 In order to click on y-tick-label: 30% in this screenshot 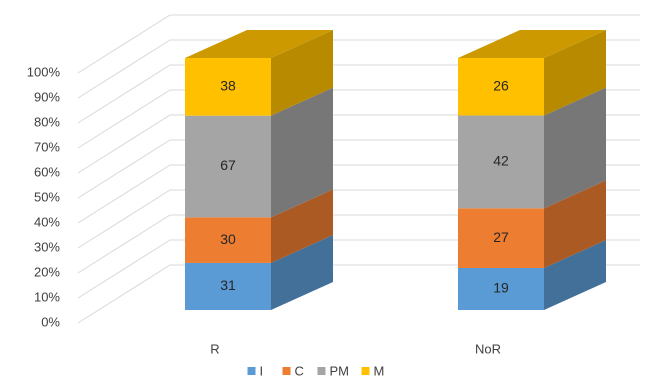, I will do `click(47, 246)`.